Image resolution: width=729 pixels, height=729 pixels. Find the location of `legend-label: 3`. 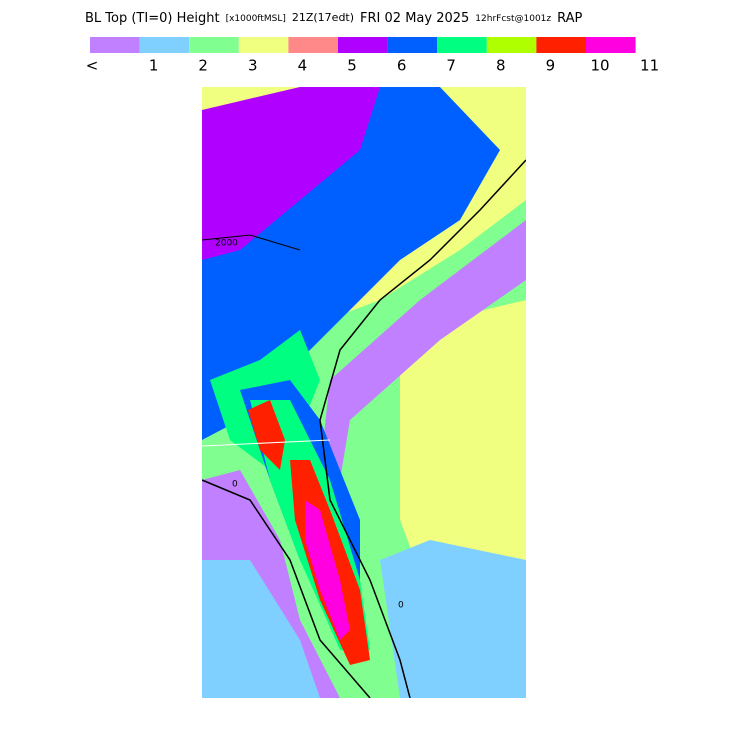

legend-label: 3 is located at coordinates (253, 66).